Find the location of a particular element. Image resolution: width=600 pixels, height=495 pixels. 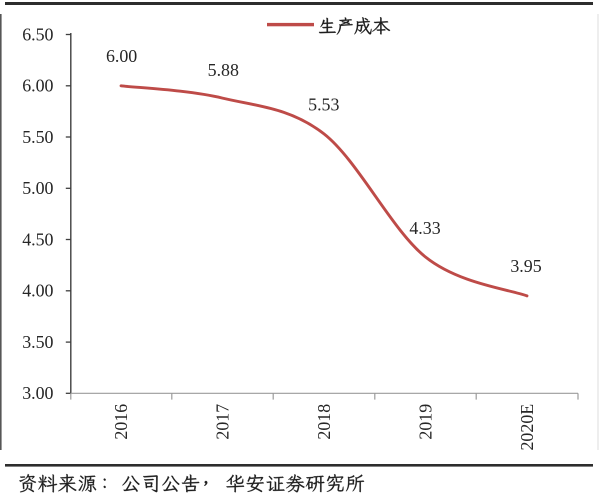

svg-text: 2017 is located at coordinates (222, 422).